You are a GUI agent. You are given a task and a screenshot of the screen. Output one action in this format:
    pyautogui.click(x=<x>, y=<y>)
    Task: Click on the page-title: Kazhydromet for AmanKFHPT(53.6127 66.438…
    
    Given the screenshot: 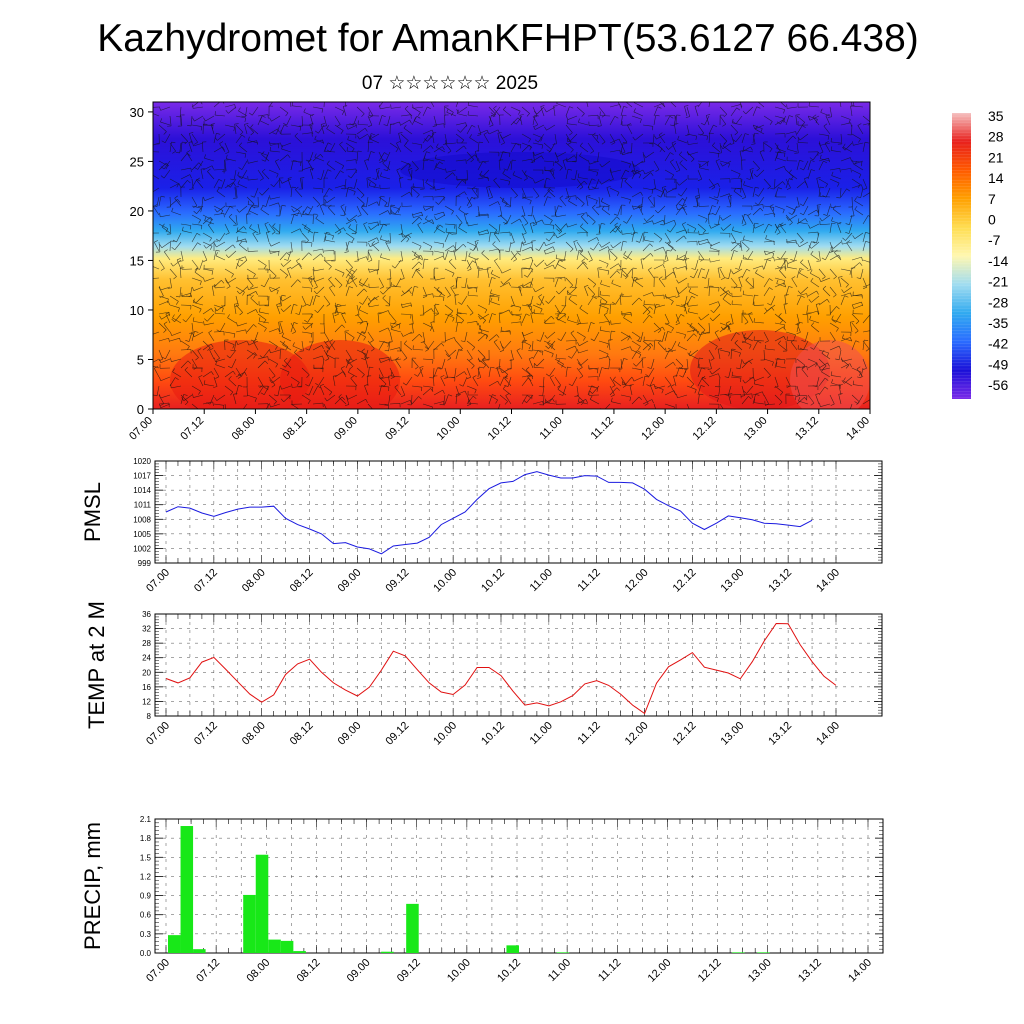 What is the action you would take?
    pyautogui.click(x=508, y=38)
    